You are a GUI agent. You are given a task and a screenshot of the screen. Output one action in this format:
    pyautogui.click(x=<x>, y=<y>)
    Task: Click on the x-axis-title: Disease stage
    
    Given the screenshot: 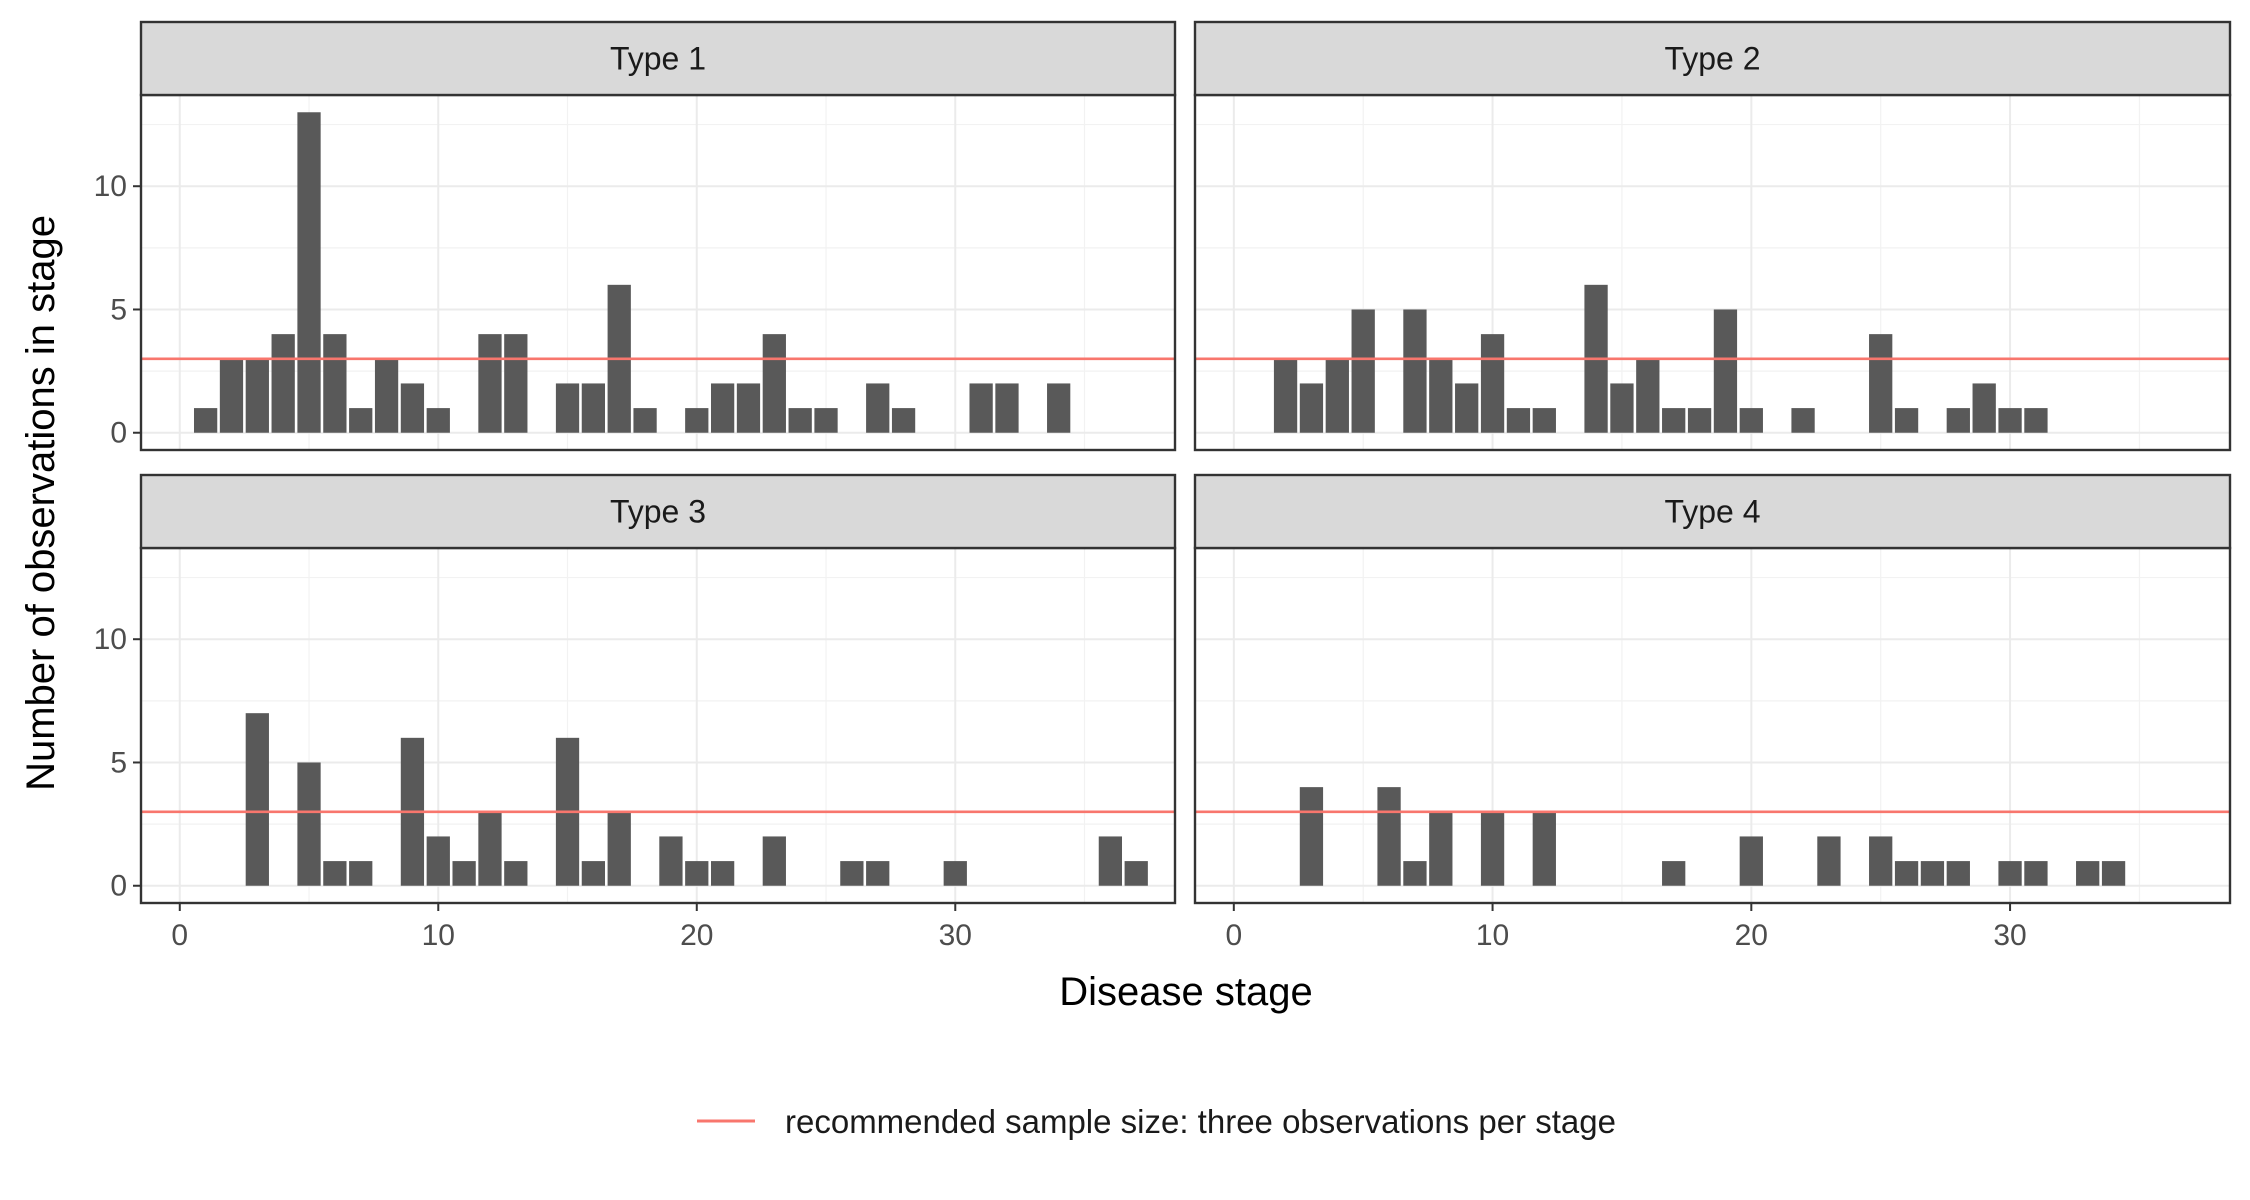 What is the action you would take?
    pyautogui.click(x=1185, y=992)
    